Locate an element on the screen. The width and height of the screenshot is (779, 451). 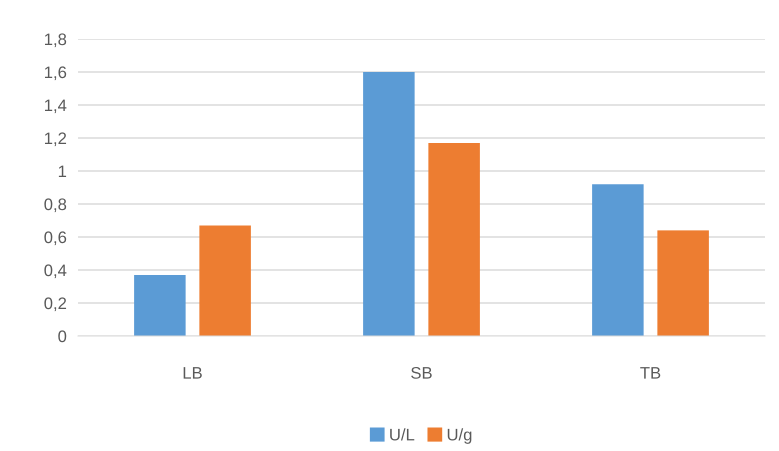
x-tick-label: TB is located at coordinates (650, 373).